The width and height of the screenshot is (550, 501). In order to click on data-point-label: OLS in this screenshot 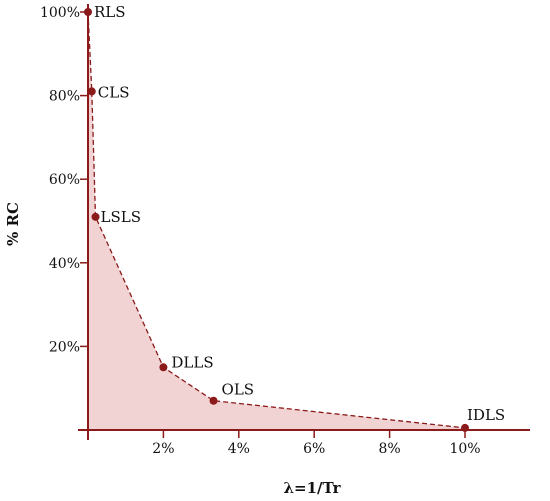, I will do `click(238, 390)`.